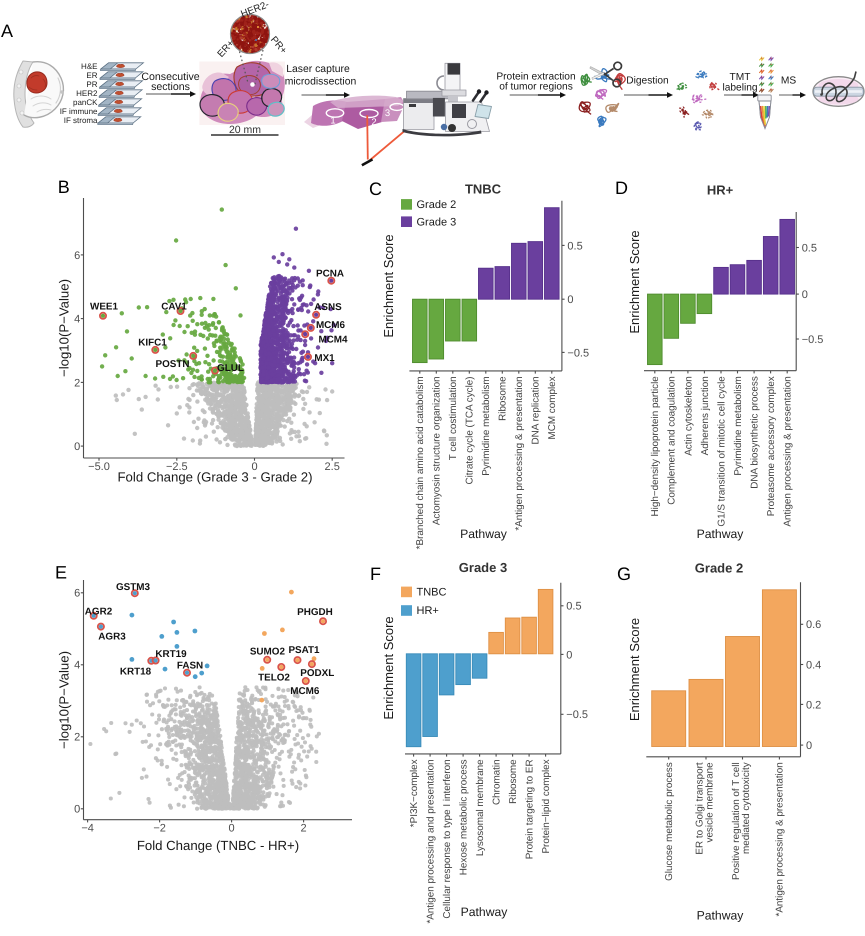  I want to click on svg-text: PCNA, so click(330, 274).